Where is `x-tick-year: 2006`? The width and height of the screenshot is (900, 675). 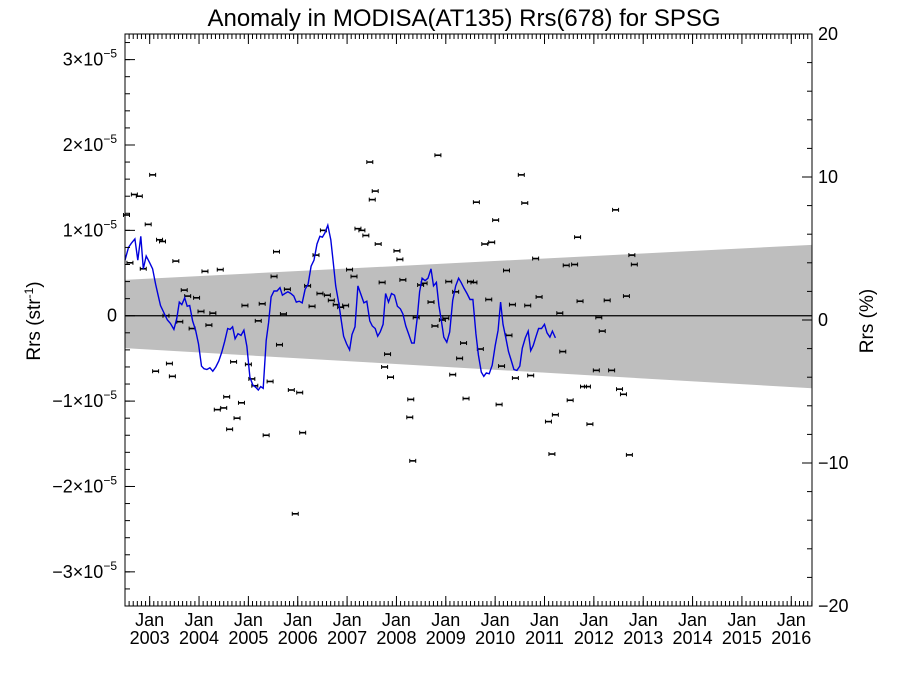 x-tick-year: 2006 is located at coordinates (298, 638).